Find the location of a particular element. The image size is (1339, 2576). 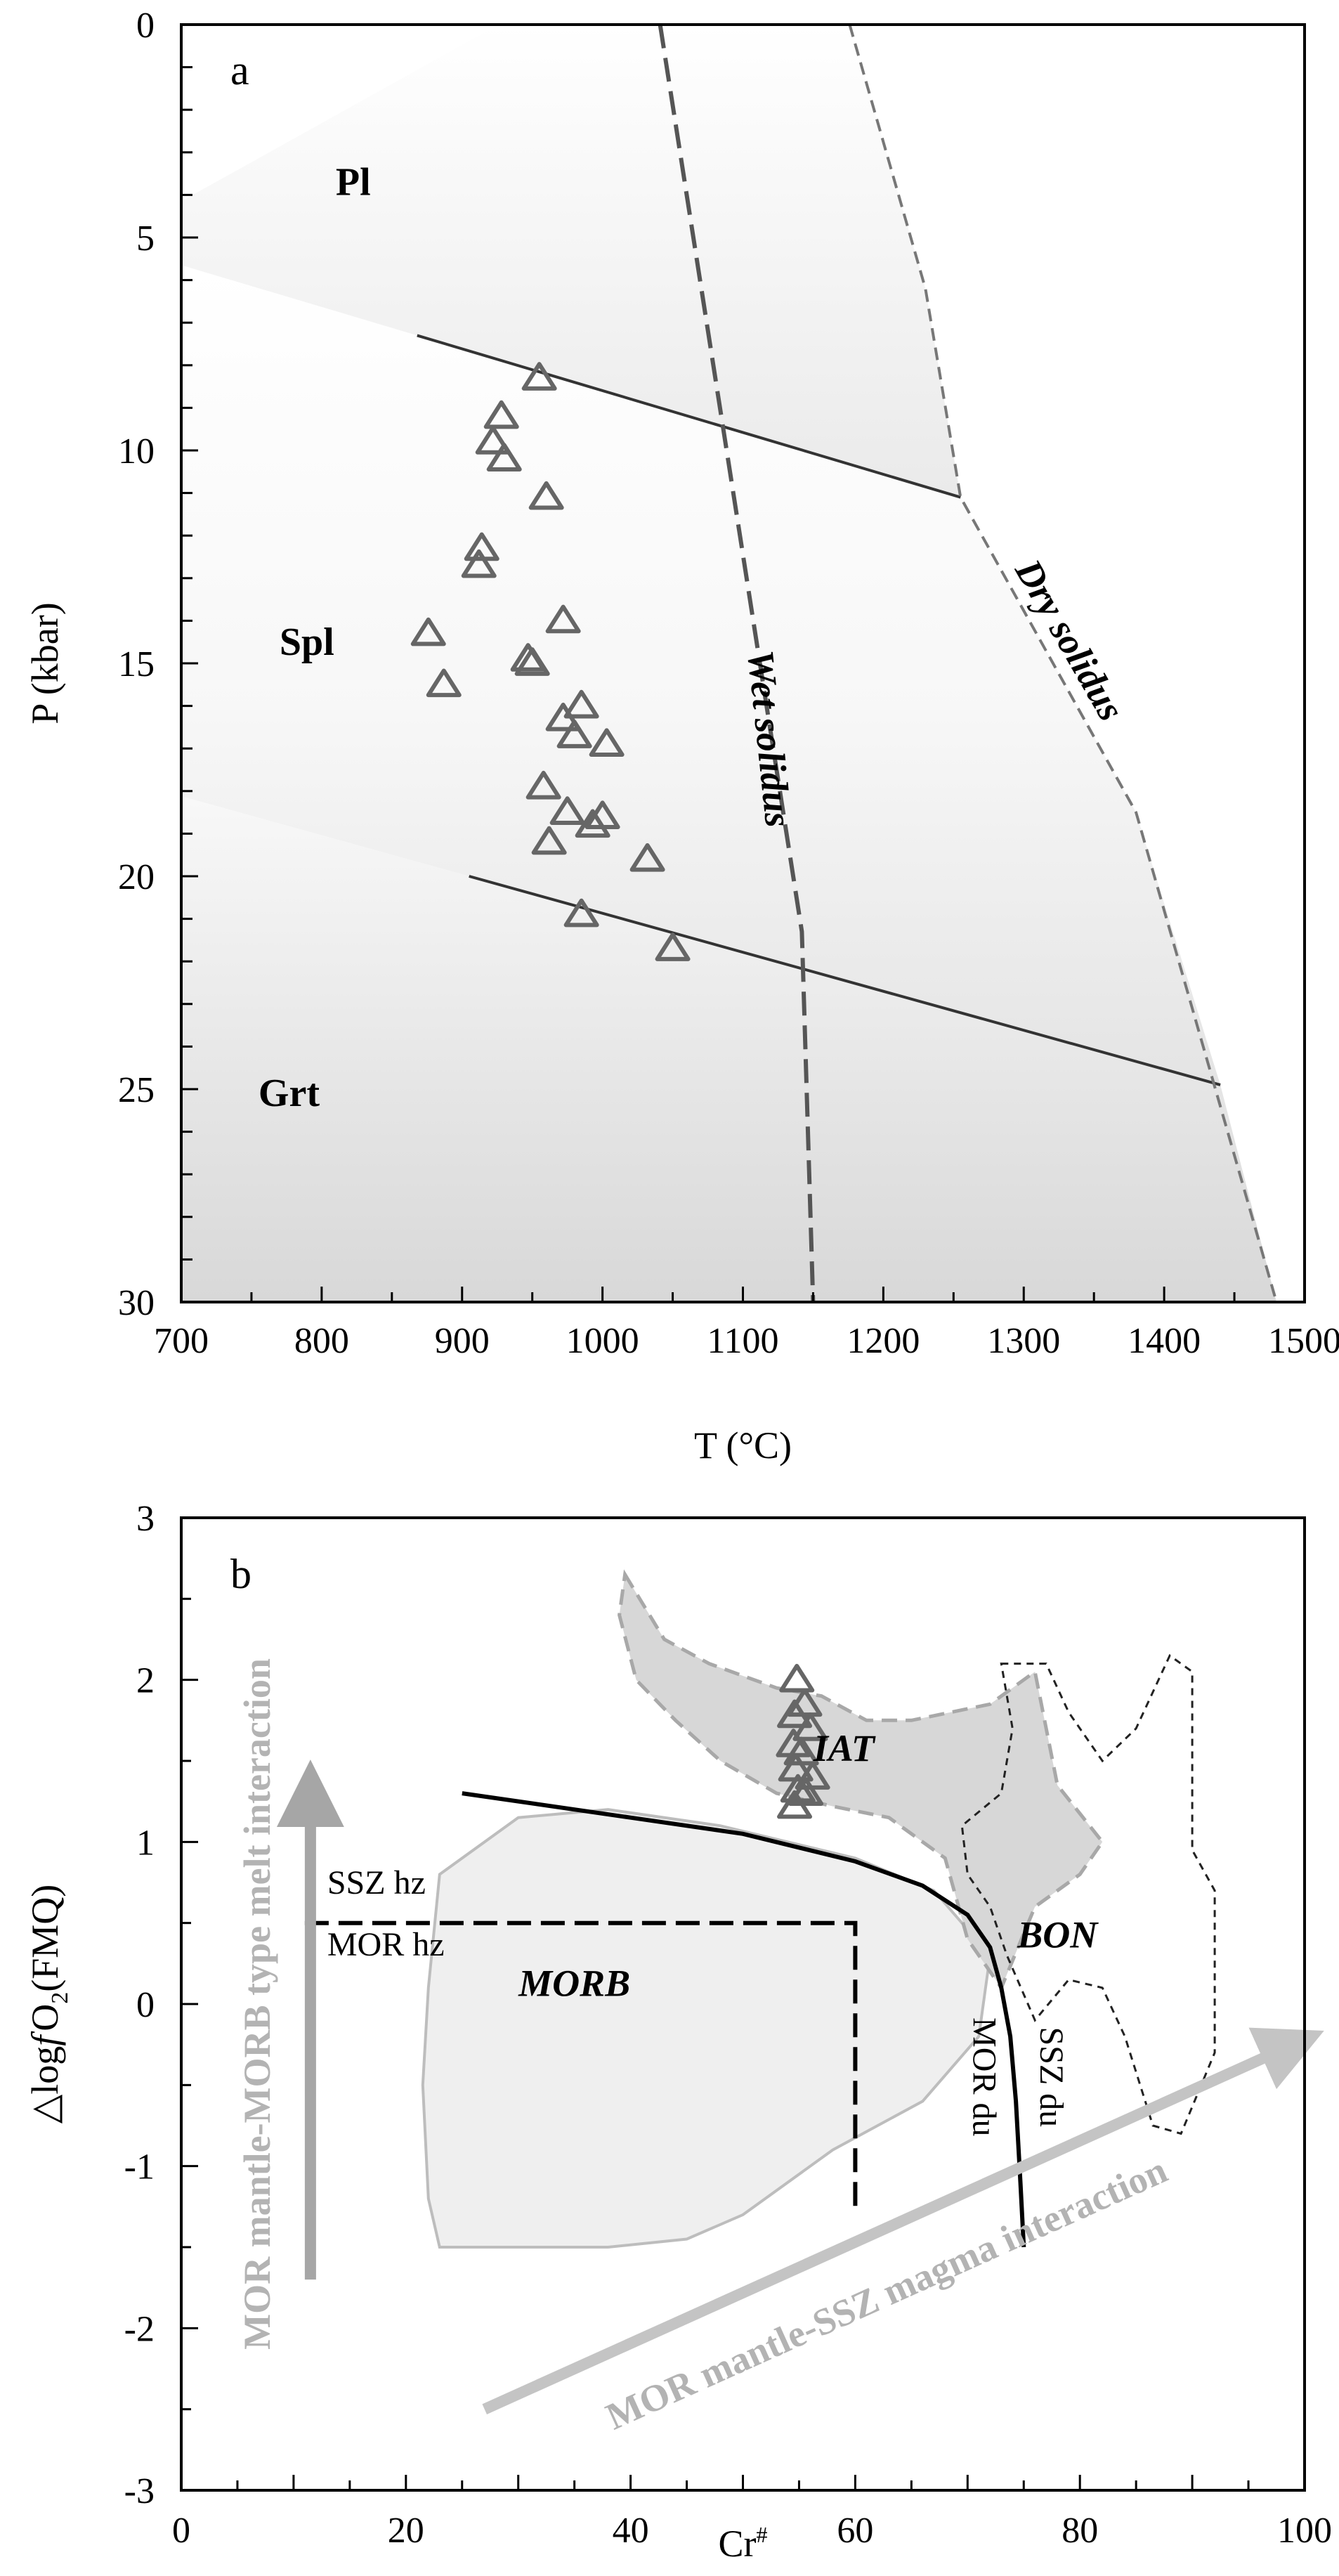

y-axis-label-subscript: 2 is located at coordinates (60, 1998).